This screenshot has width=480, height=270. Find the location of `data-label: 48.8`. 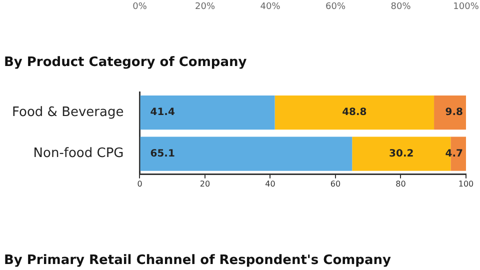

data-label: 48.8 is located at coordinates (354, 112).